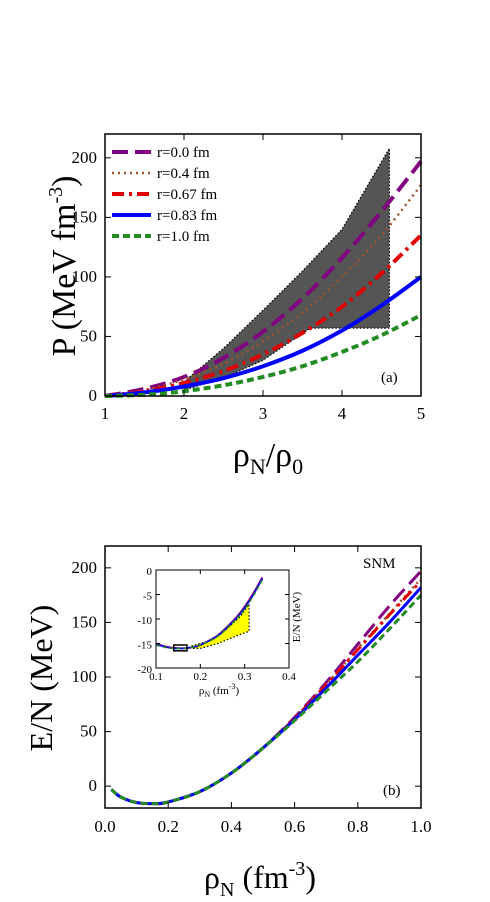 This screenshot has width=490, height=902. I want to click on inset-y-axis-label: E/N (MeV), so click(297, 616).